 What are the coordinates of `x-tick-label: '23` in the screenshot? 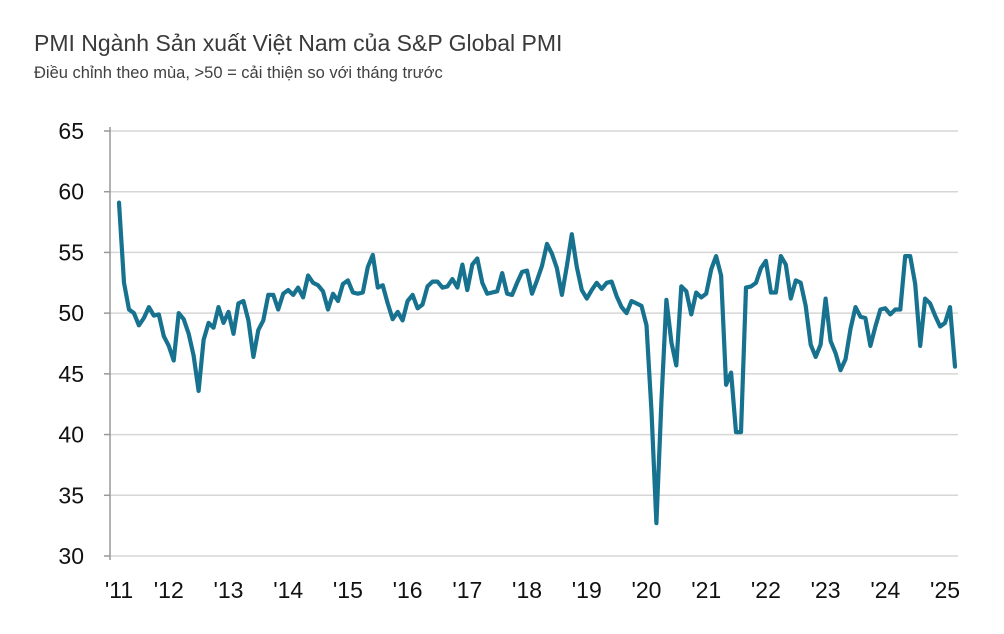 It's located at (826, 590).